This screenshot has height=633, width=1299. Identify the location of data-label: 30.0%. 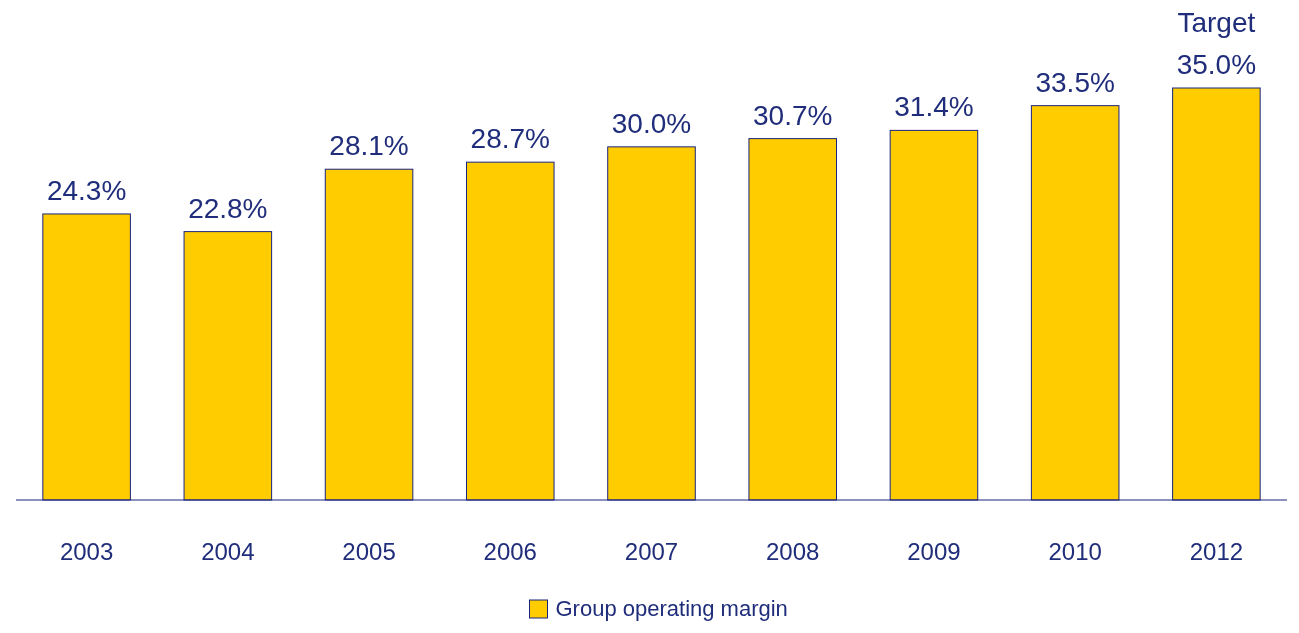
(651, 123).